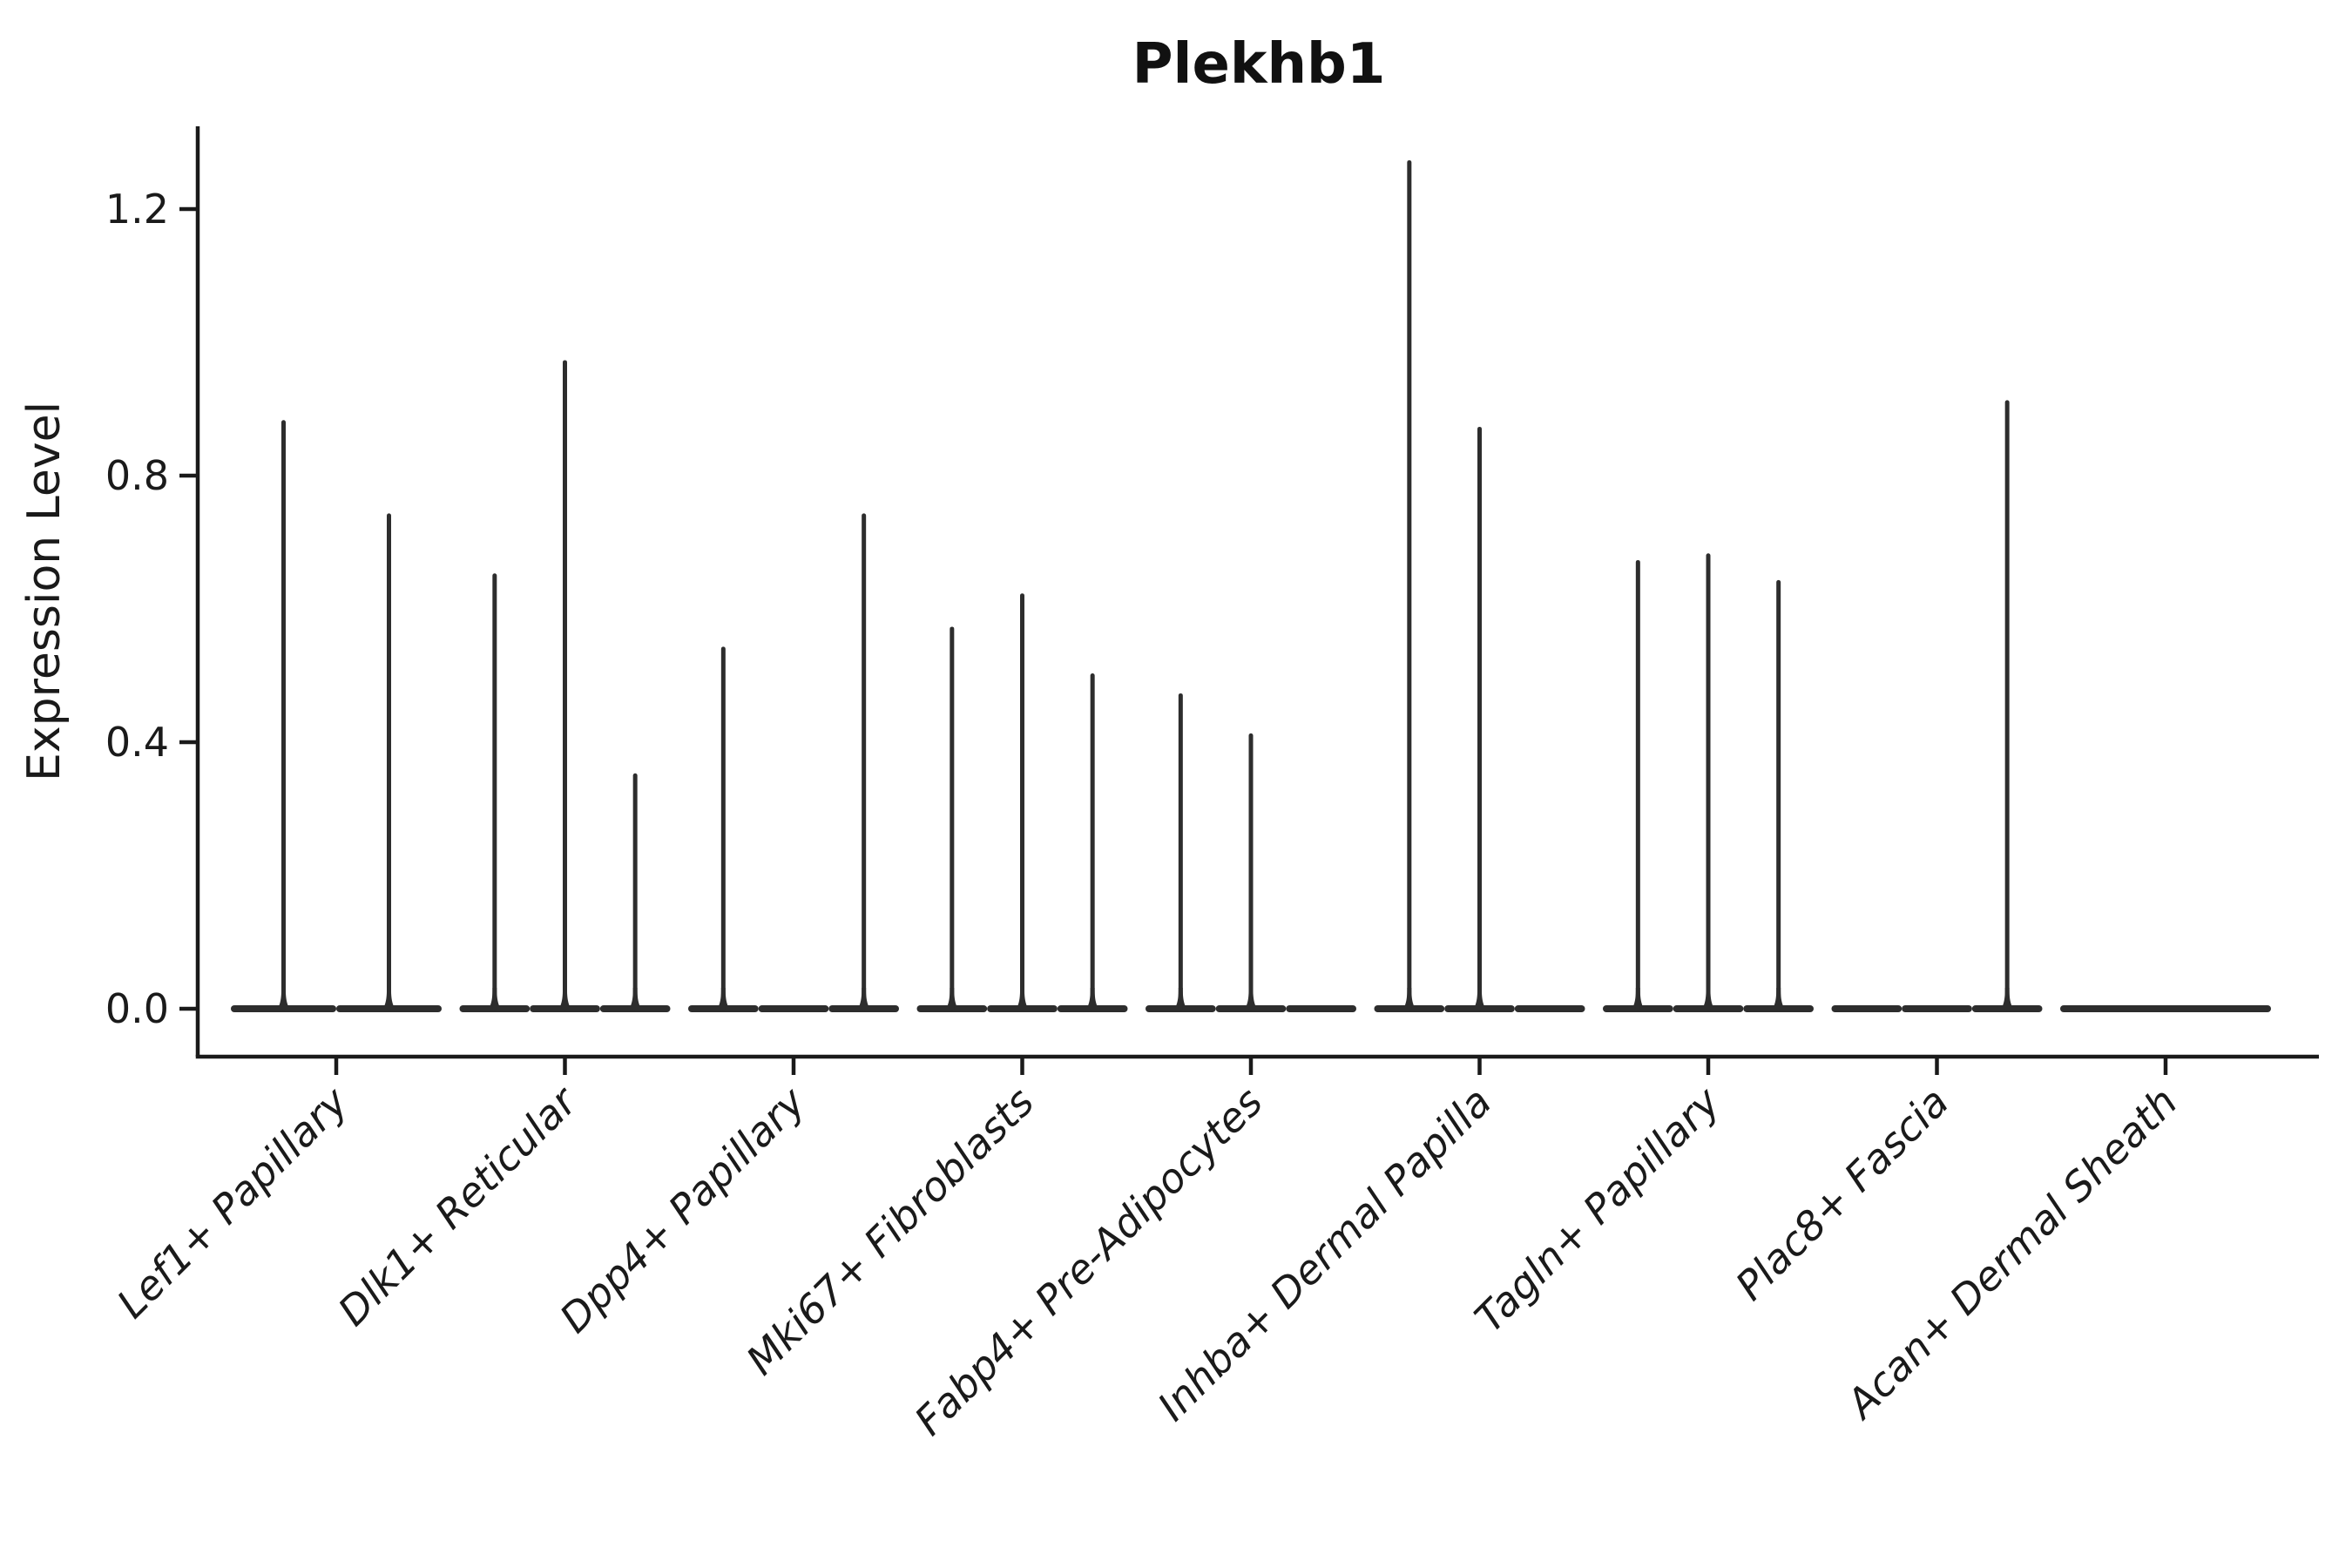 Image resolution: width=2352 pixels, height=1568 pixels. What do you see at coordinates (1842, 1193) in the screenshot?
I see `x-tick-label: Plac8+ Fascia` at bounding box center [1842, 1193].